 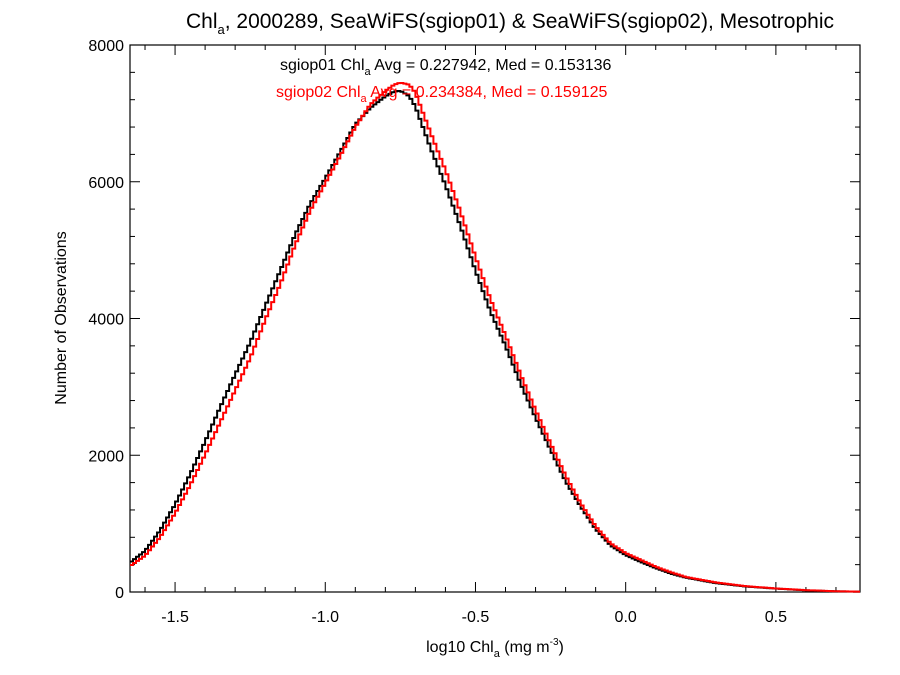 I want to click on y-tick-label: 2000, so click(x=106, y=456).